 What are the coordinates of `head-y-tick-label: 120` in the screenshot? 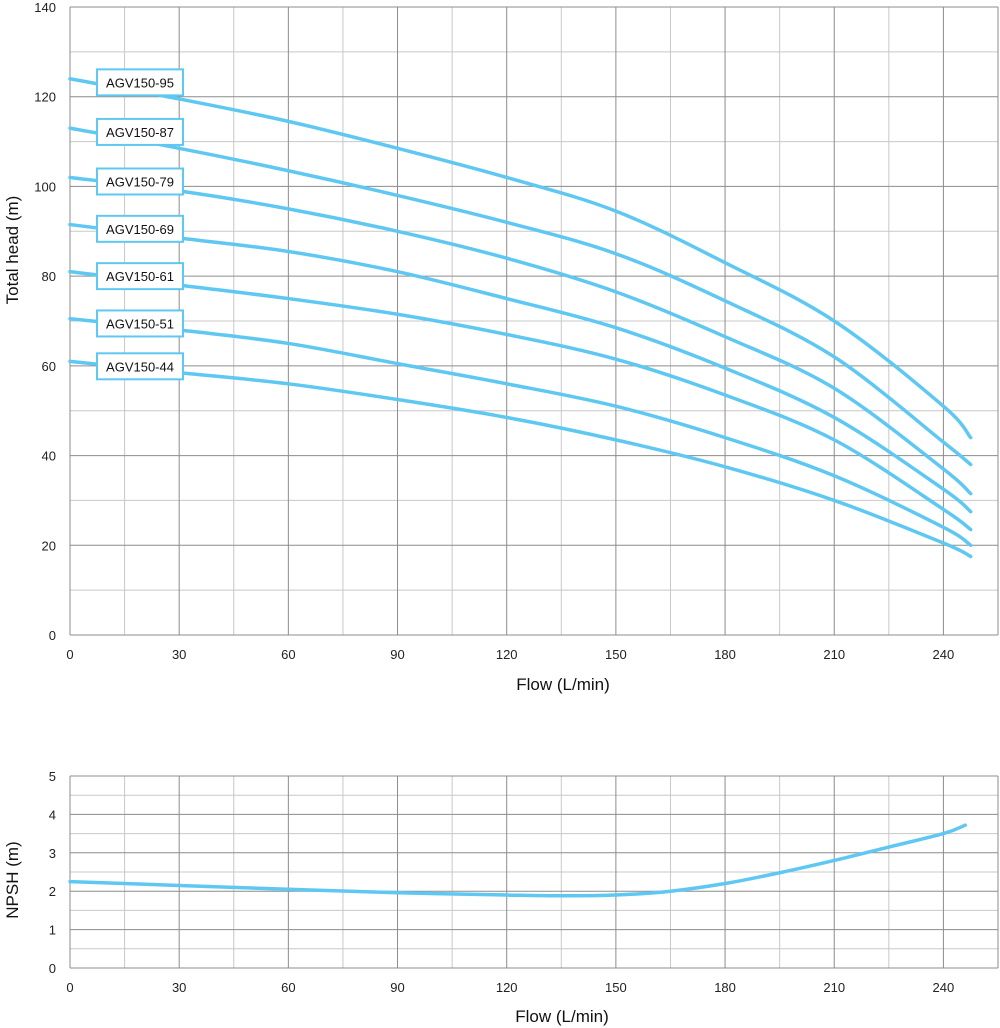 It's located at (45, 97).